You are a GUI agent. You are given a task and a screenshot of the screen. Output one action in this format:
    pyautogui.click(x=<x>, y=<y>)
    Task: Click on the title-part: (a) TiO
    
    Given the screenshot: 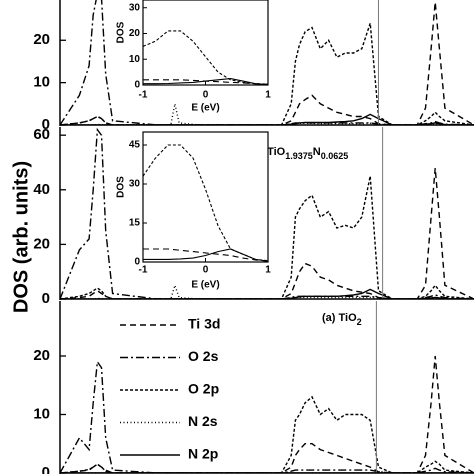 What is the action you would take?
    pyautogui.click(x=339, y=318)
    